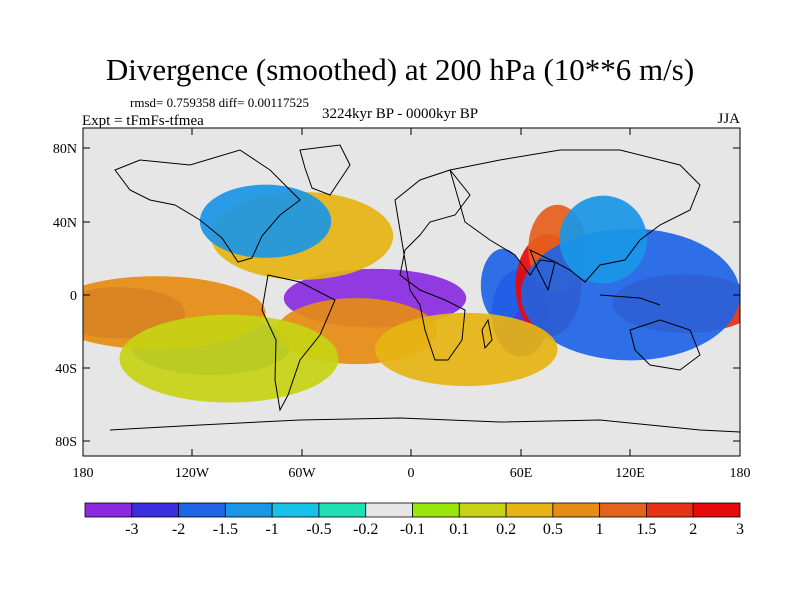  I want to click on lon-tick-label: 120W, so click(192, 473).